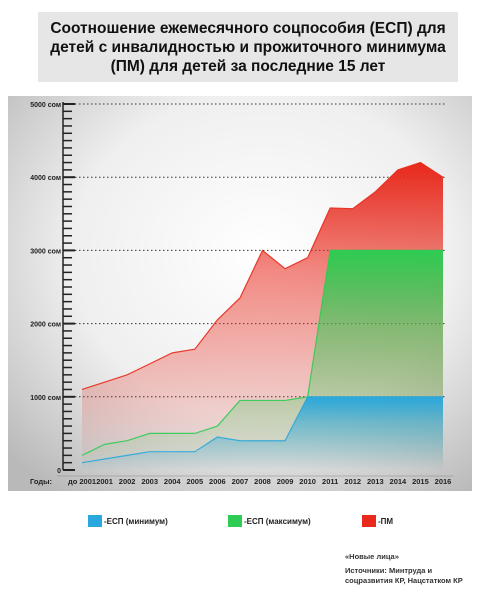  What do you see at coordinates (217, 481) in the screenshot?
I see `x-tick-label: 2006` at bounding box center [217, 481].